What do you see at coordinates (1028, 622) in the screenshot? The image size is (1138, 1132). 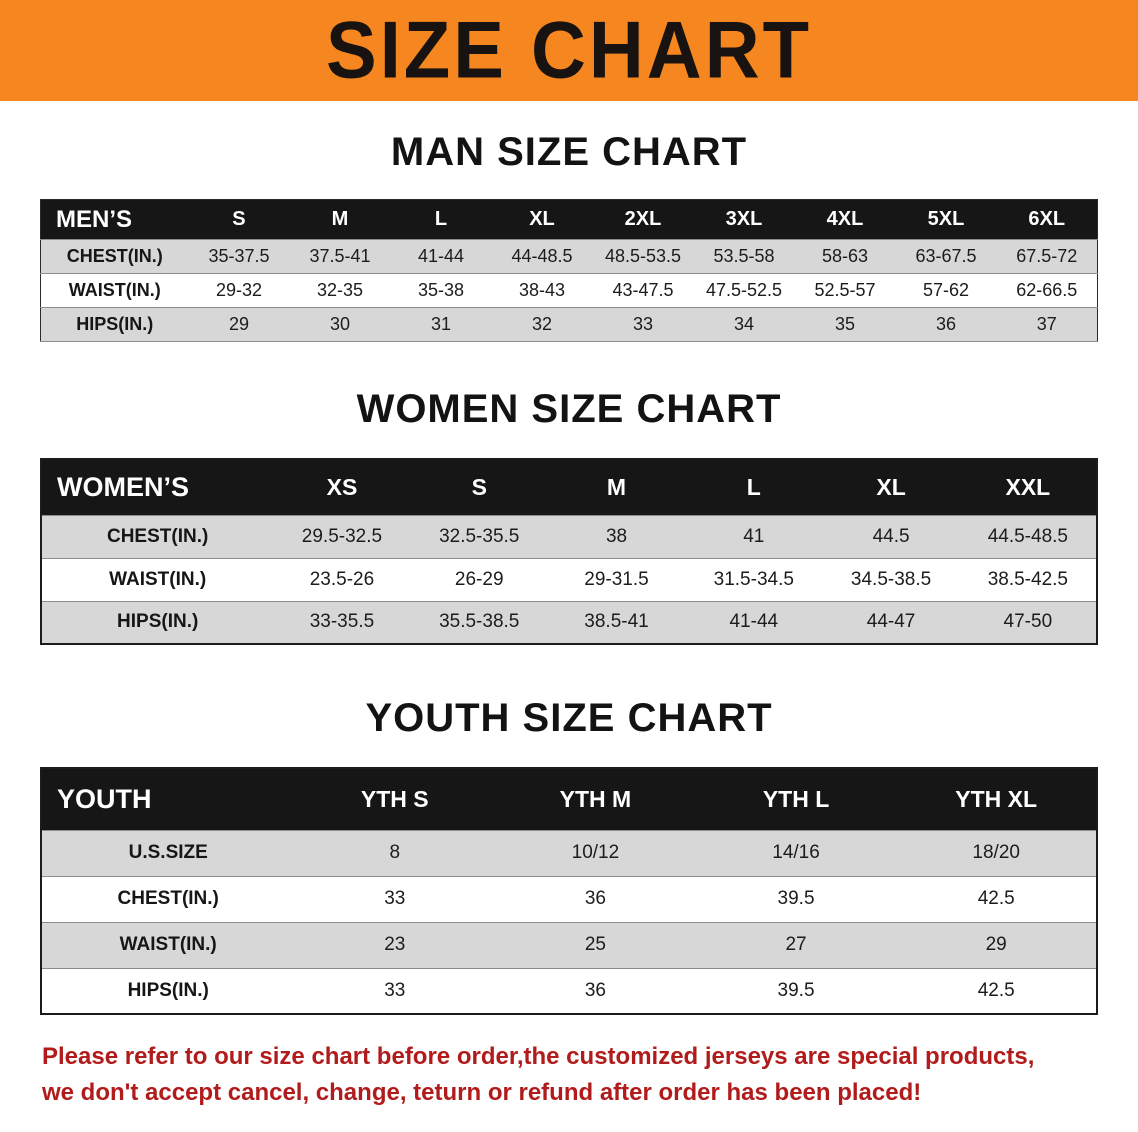 I see `value-cell: 47-50` at bounding box center [1028, 622].